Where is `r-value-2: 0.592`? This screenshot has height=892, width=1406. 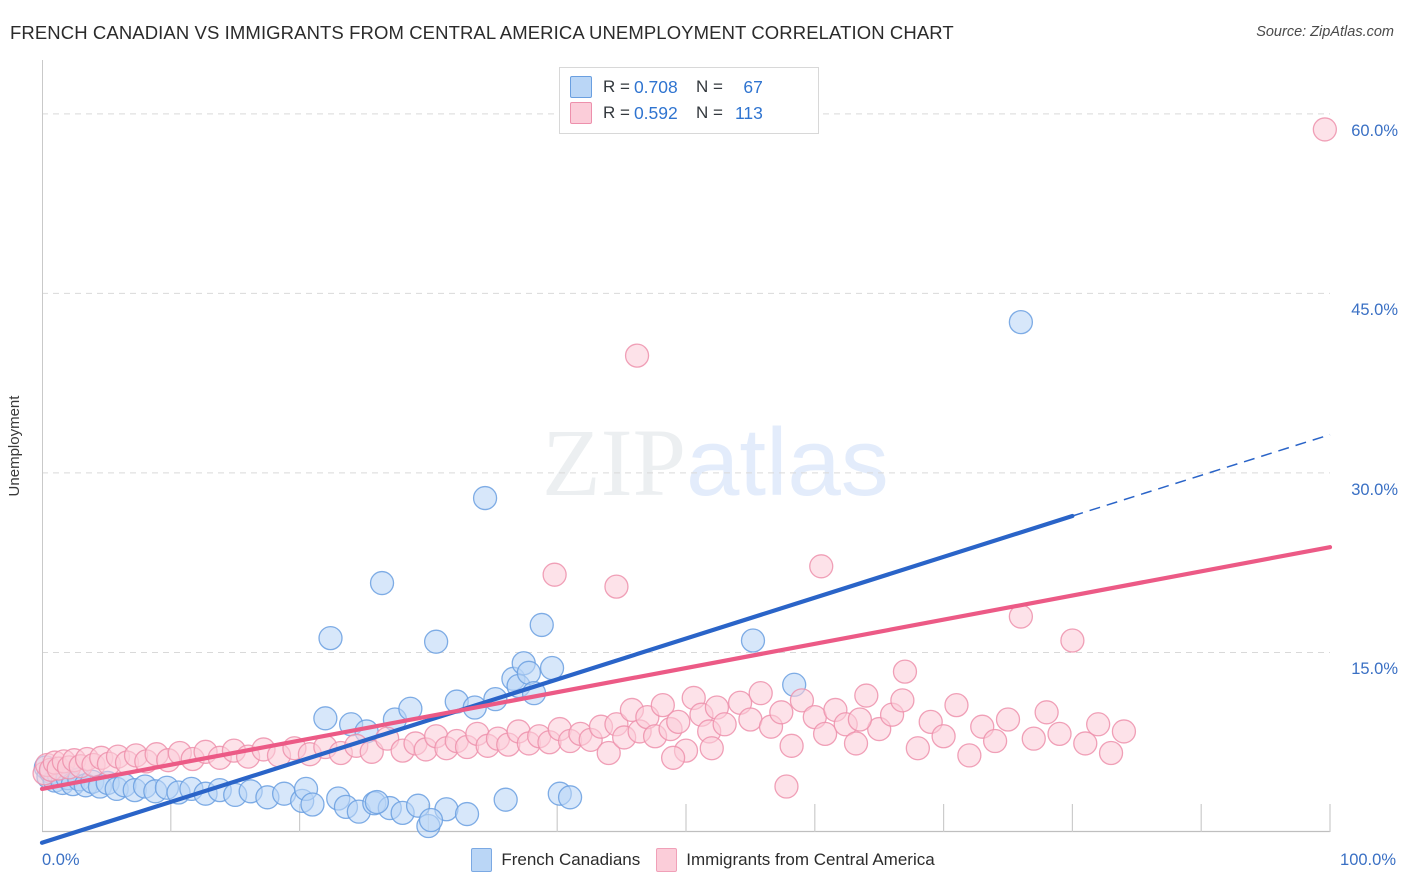
r-value-2: 0.592 is located at coordinates (655, 112).